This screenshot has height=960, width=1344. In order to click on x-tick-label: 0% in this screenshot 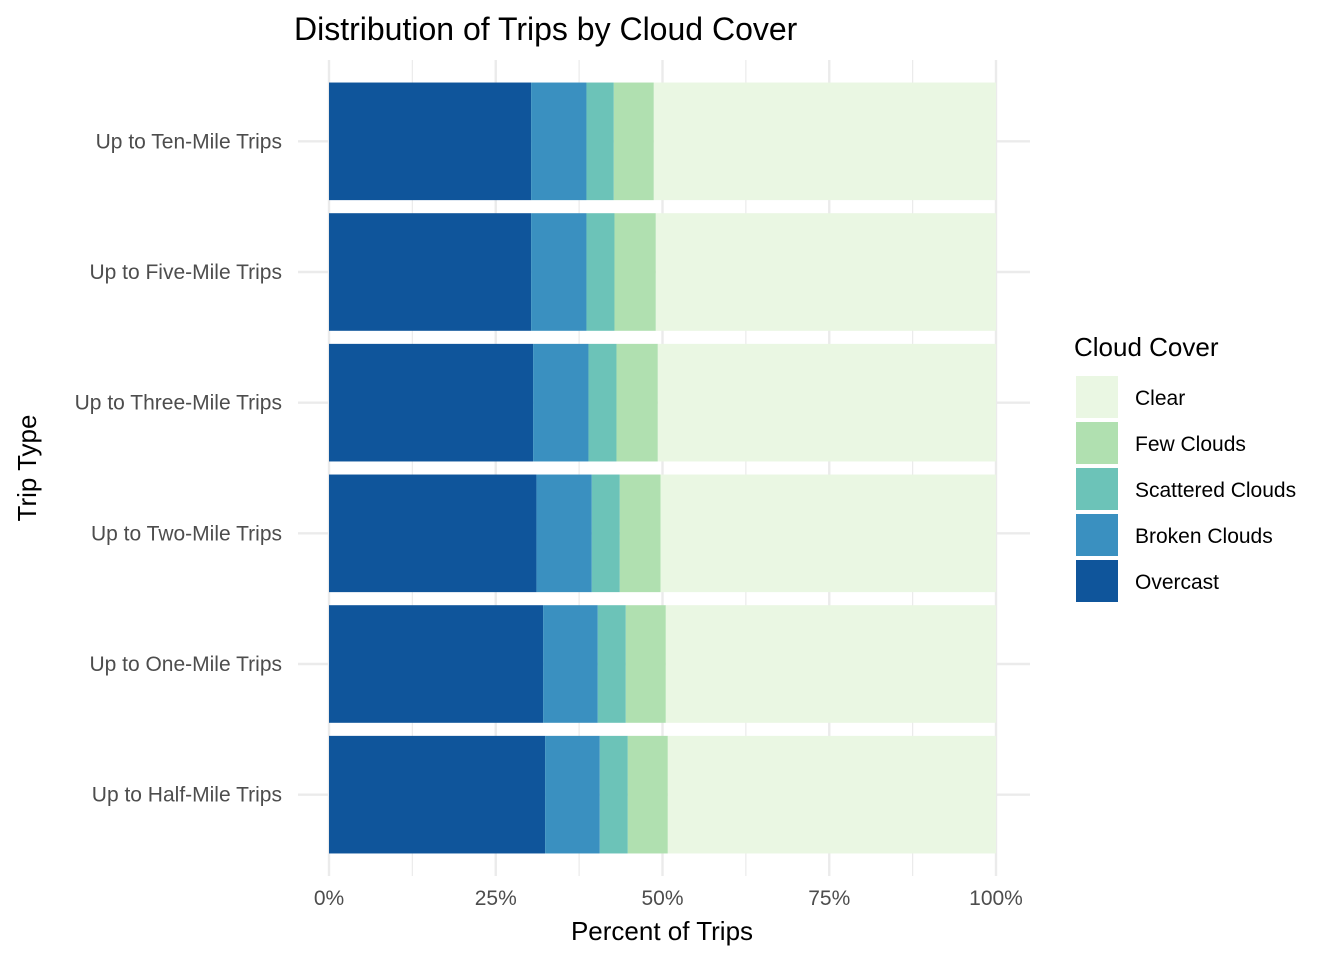, I will do `click(329, 898)`.